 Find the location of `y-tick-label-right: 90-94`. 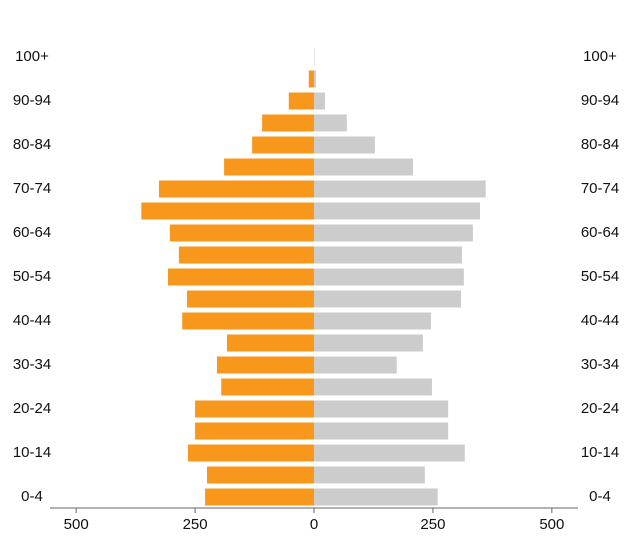

y-tick-label-right: 90-94 is located at coordinates (600, 100).